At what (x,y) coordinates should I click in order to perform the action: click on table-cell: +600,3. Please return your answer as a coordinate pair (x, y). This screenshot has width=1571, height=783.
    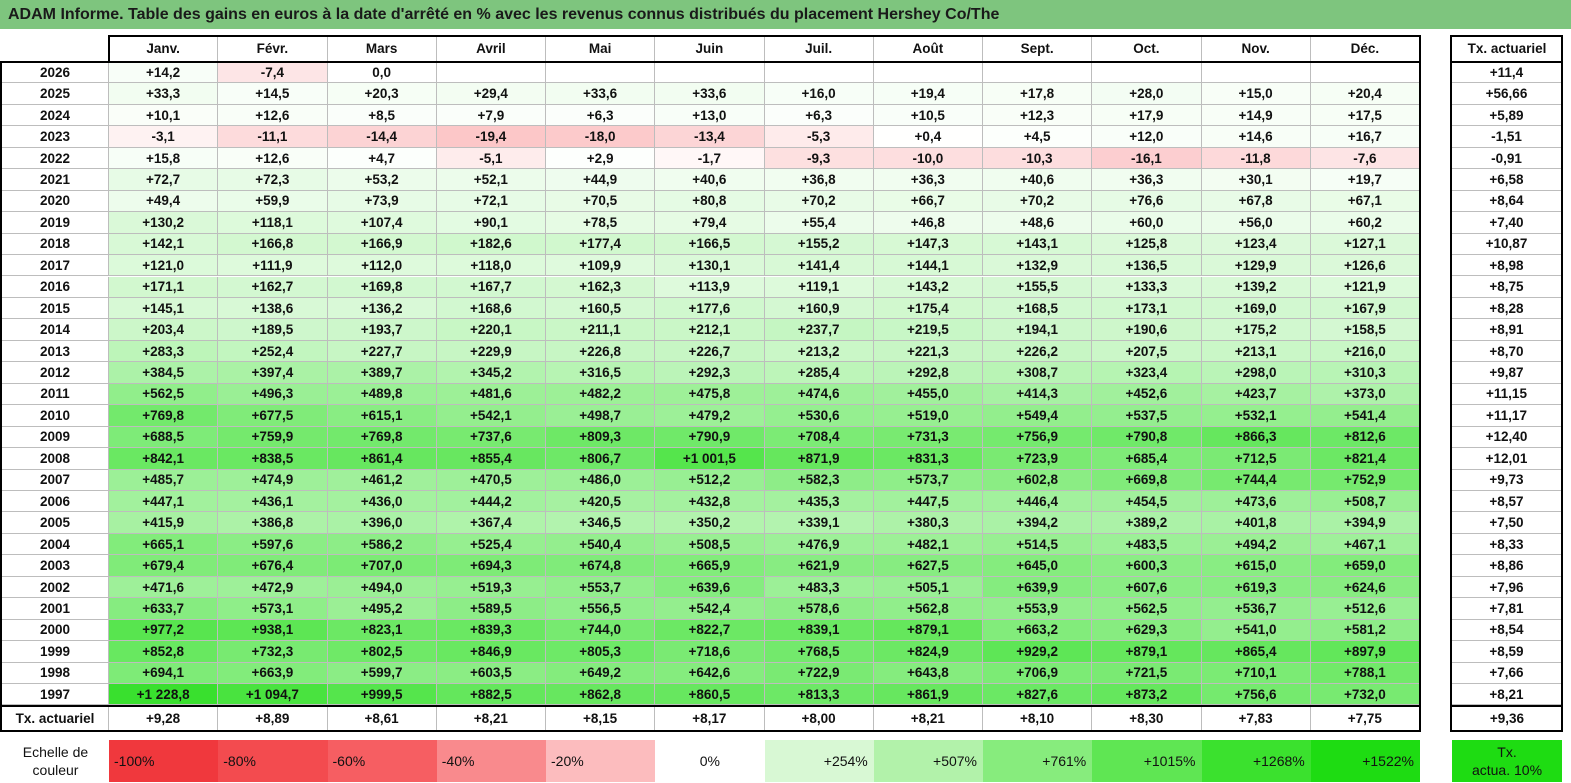
    Looking at the image, I should click on (1147, 566).